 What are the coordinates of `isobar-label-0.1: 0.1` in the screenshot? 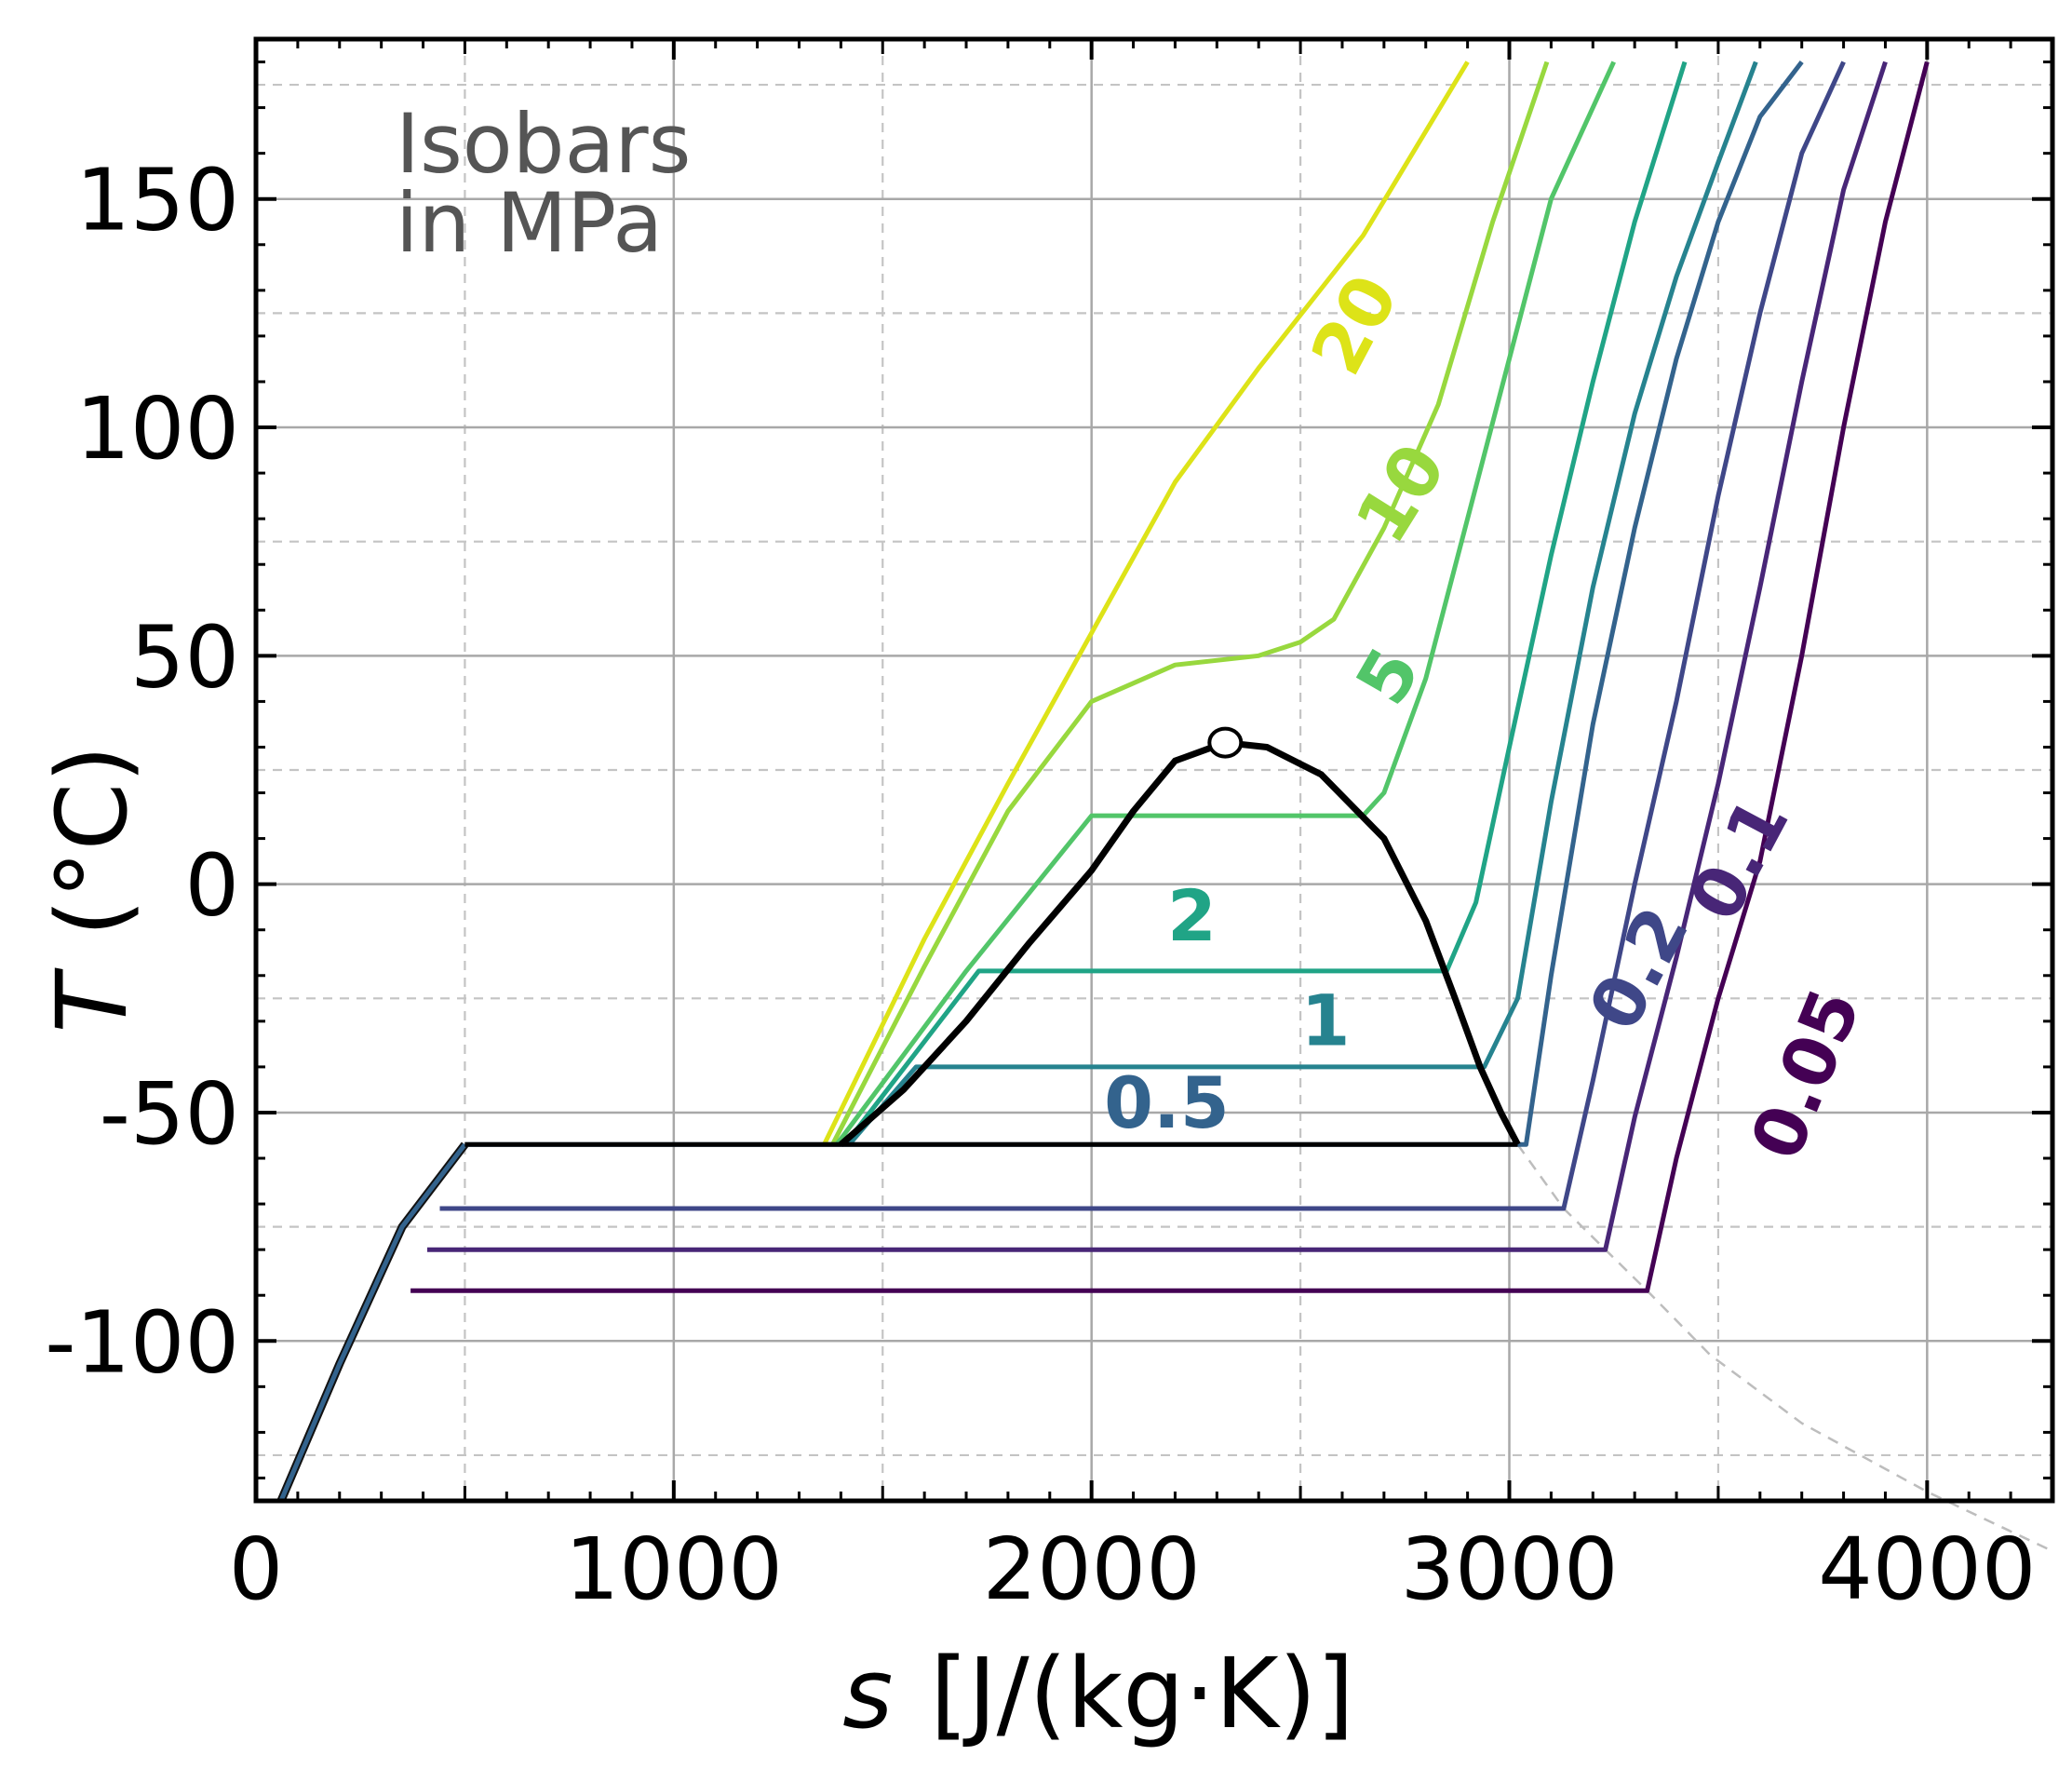 It's located at (1739, 859).